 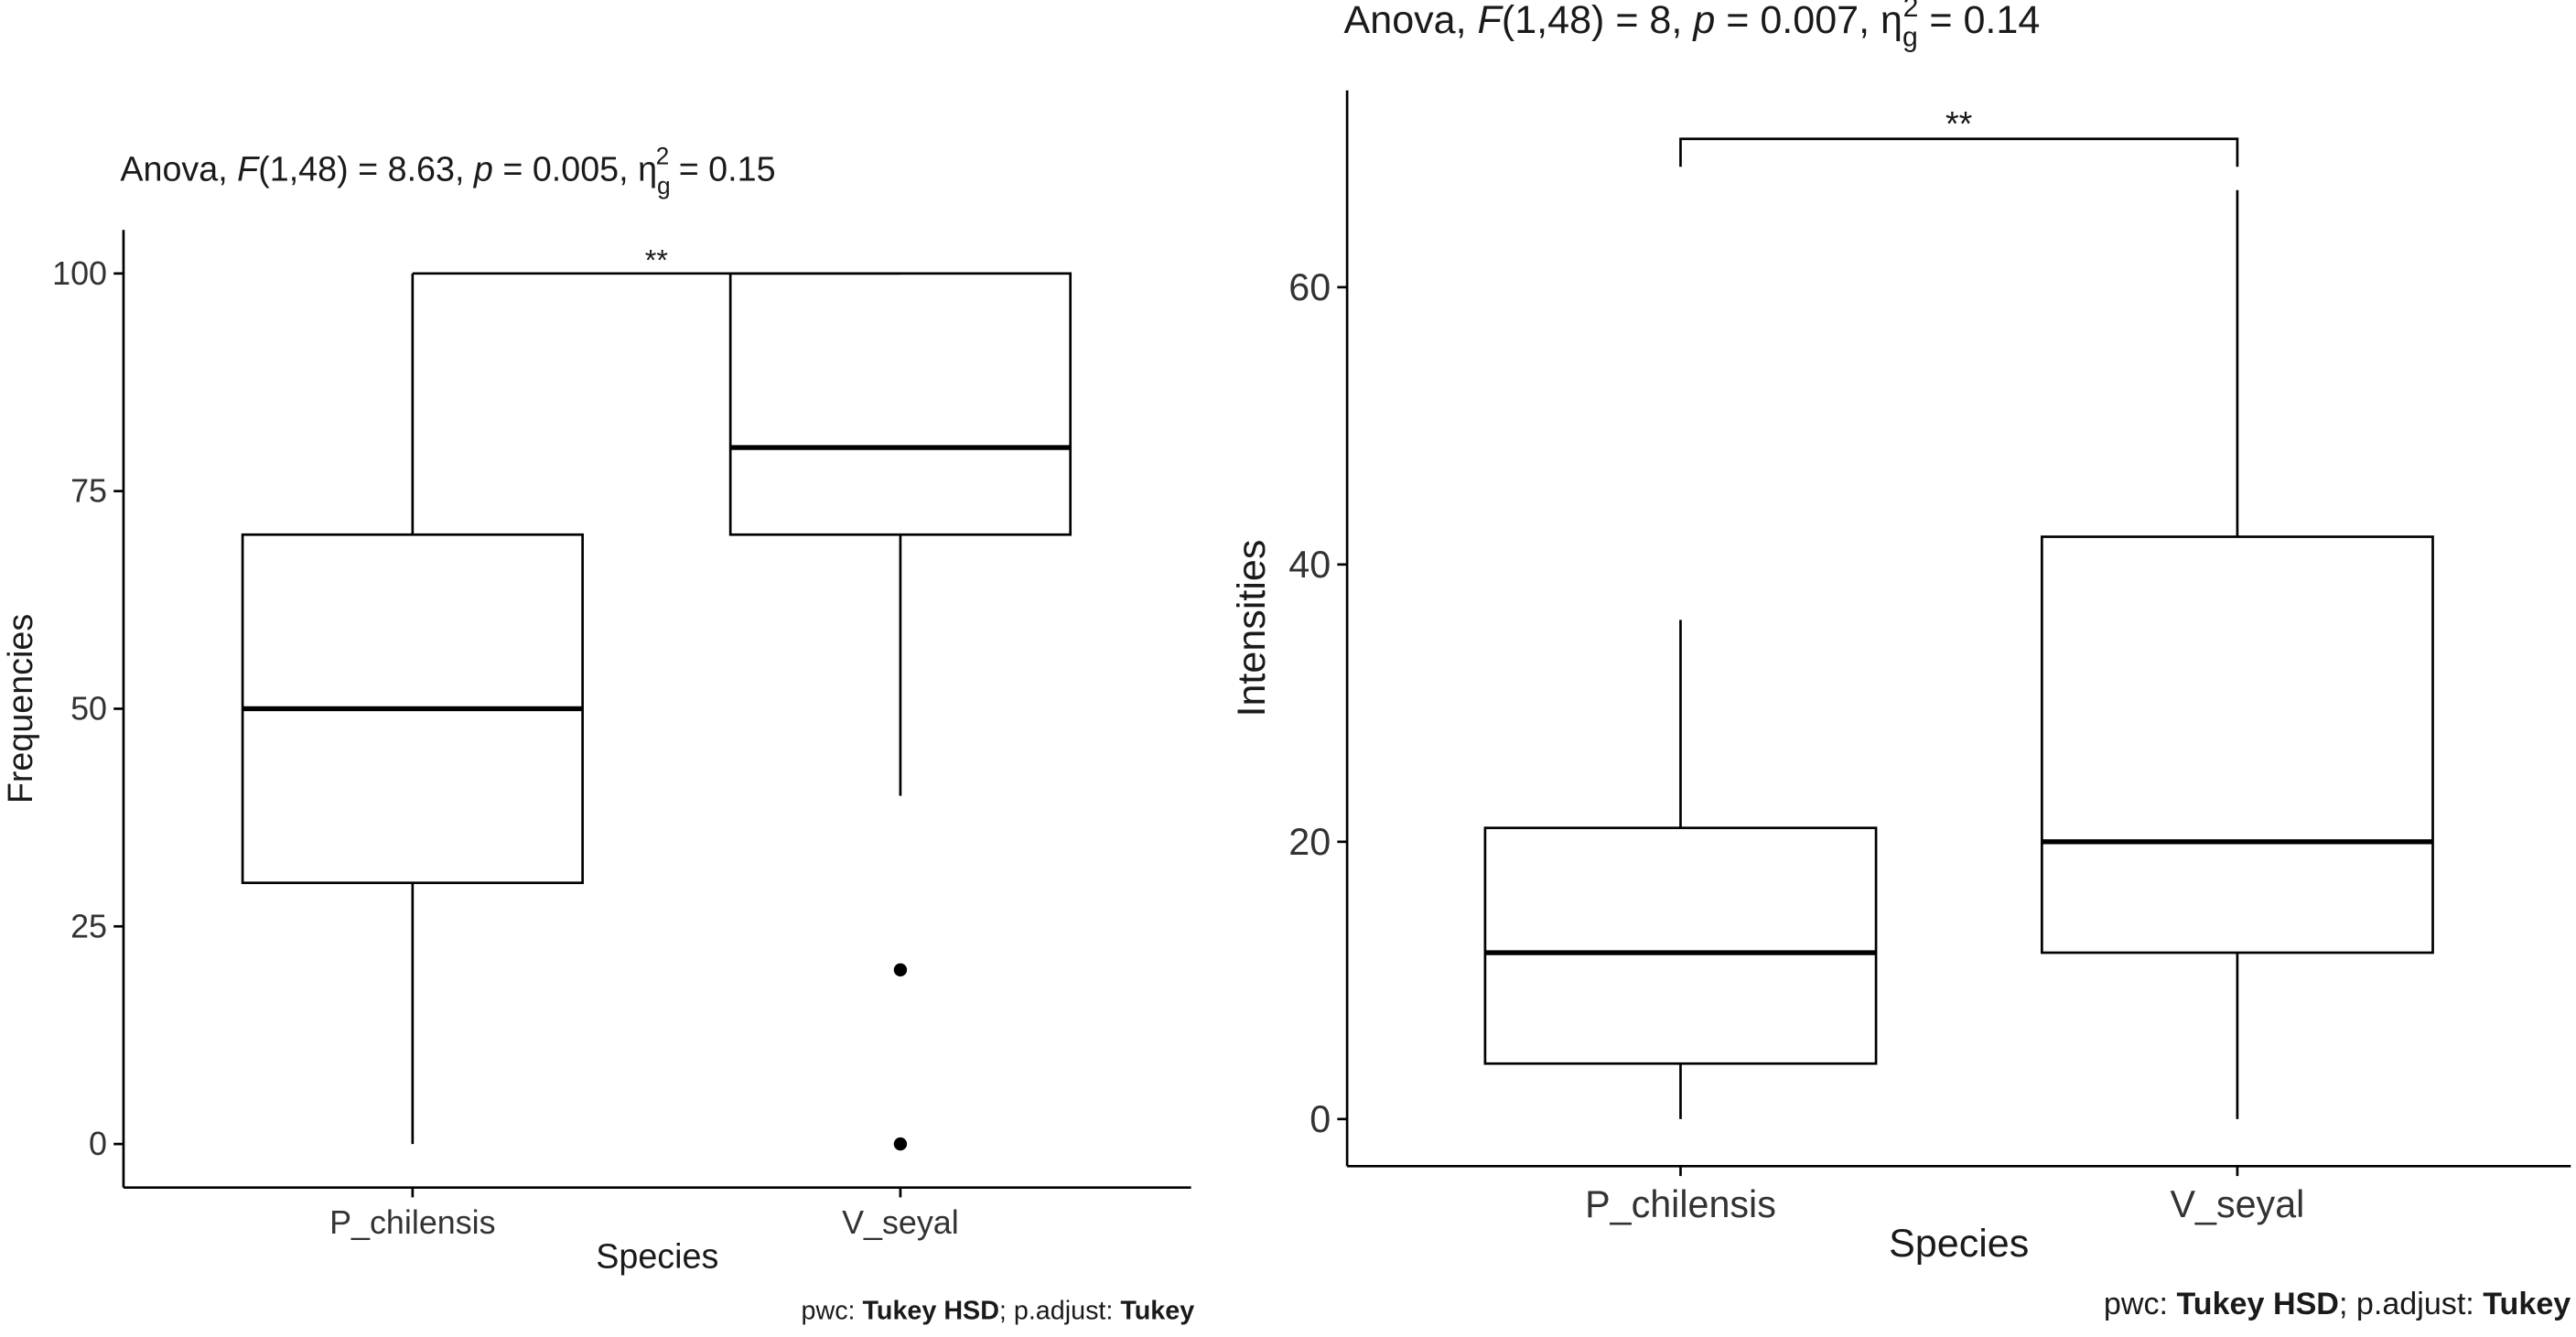 What do you see at coordinates (20, 709) in the screenshot?
I see `y-axis-title: Frequencies` at bounding box center [20, 709].